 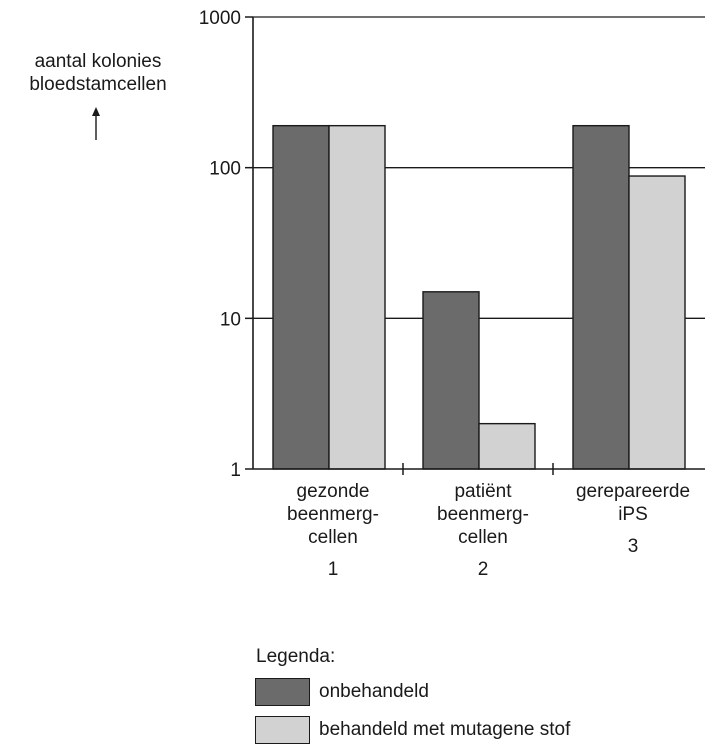 What do you see at coordinates (282, 730) in the screenshot?
I see `legend-swatch-treated` at bounding box center [282, 730].